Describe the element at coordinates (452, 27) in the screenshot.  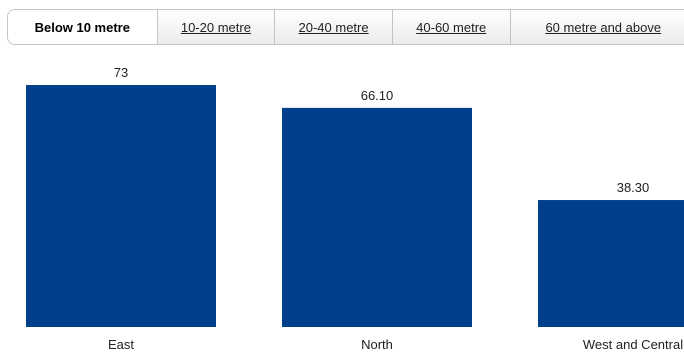
I see `tab-40-60-metre: 40-60 metre` at that location.